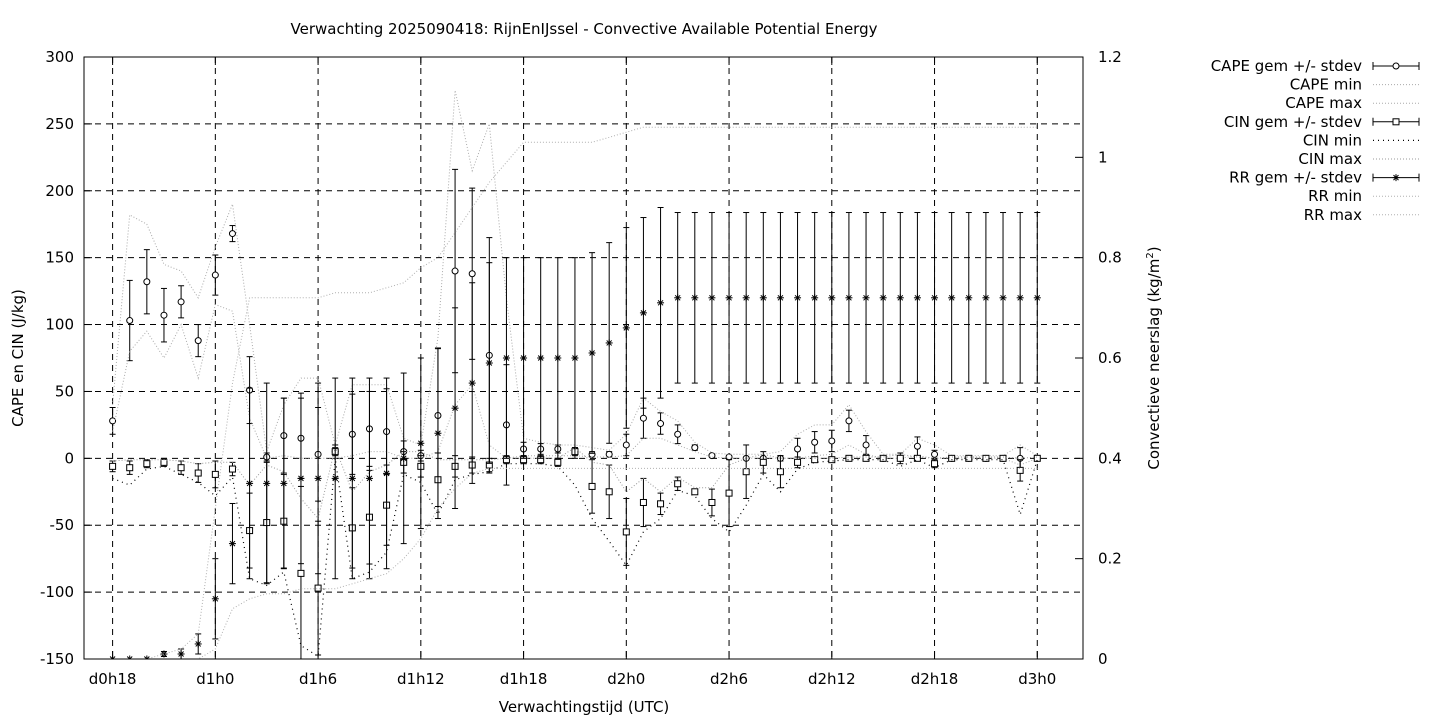 The image size is (1440, 720). What do you see at coordinates (69, 458) in the screenshot?
I see `y-tick-label: 0` at bounding box center [69, 458].